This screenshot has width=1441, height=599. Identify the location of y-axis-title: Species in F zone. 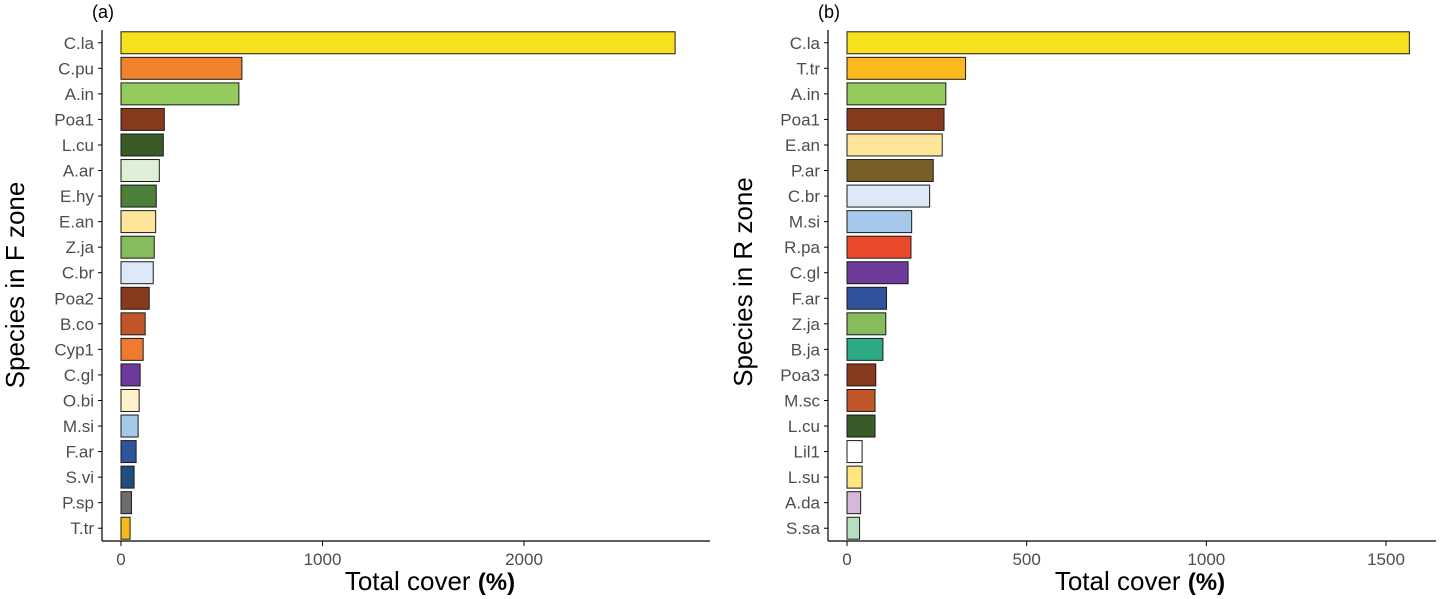
(15, 285).